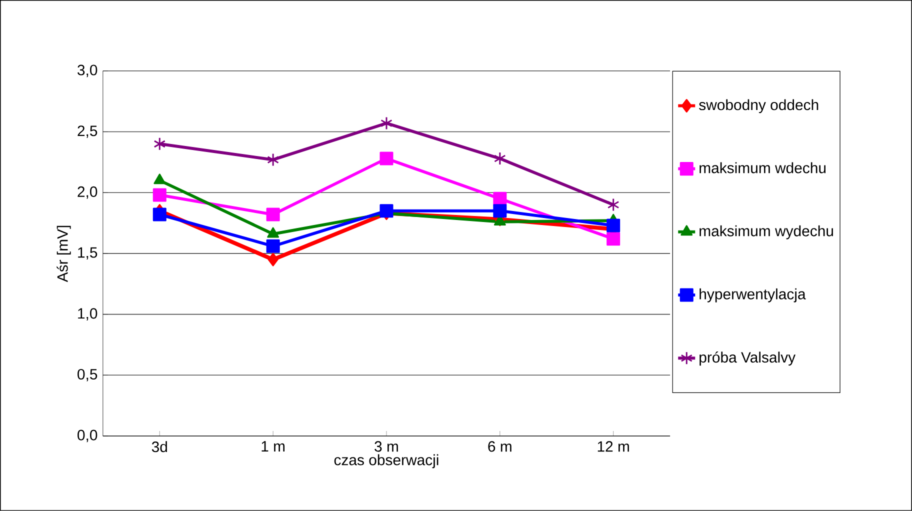 This screenshot has width=912, height=511. I want to click on x-tick-label: 1 m, so click(273, 446).